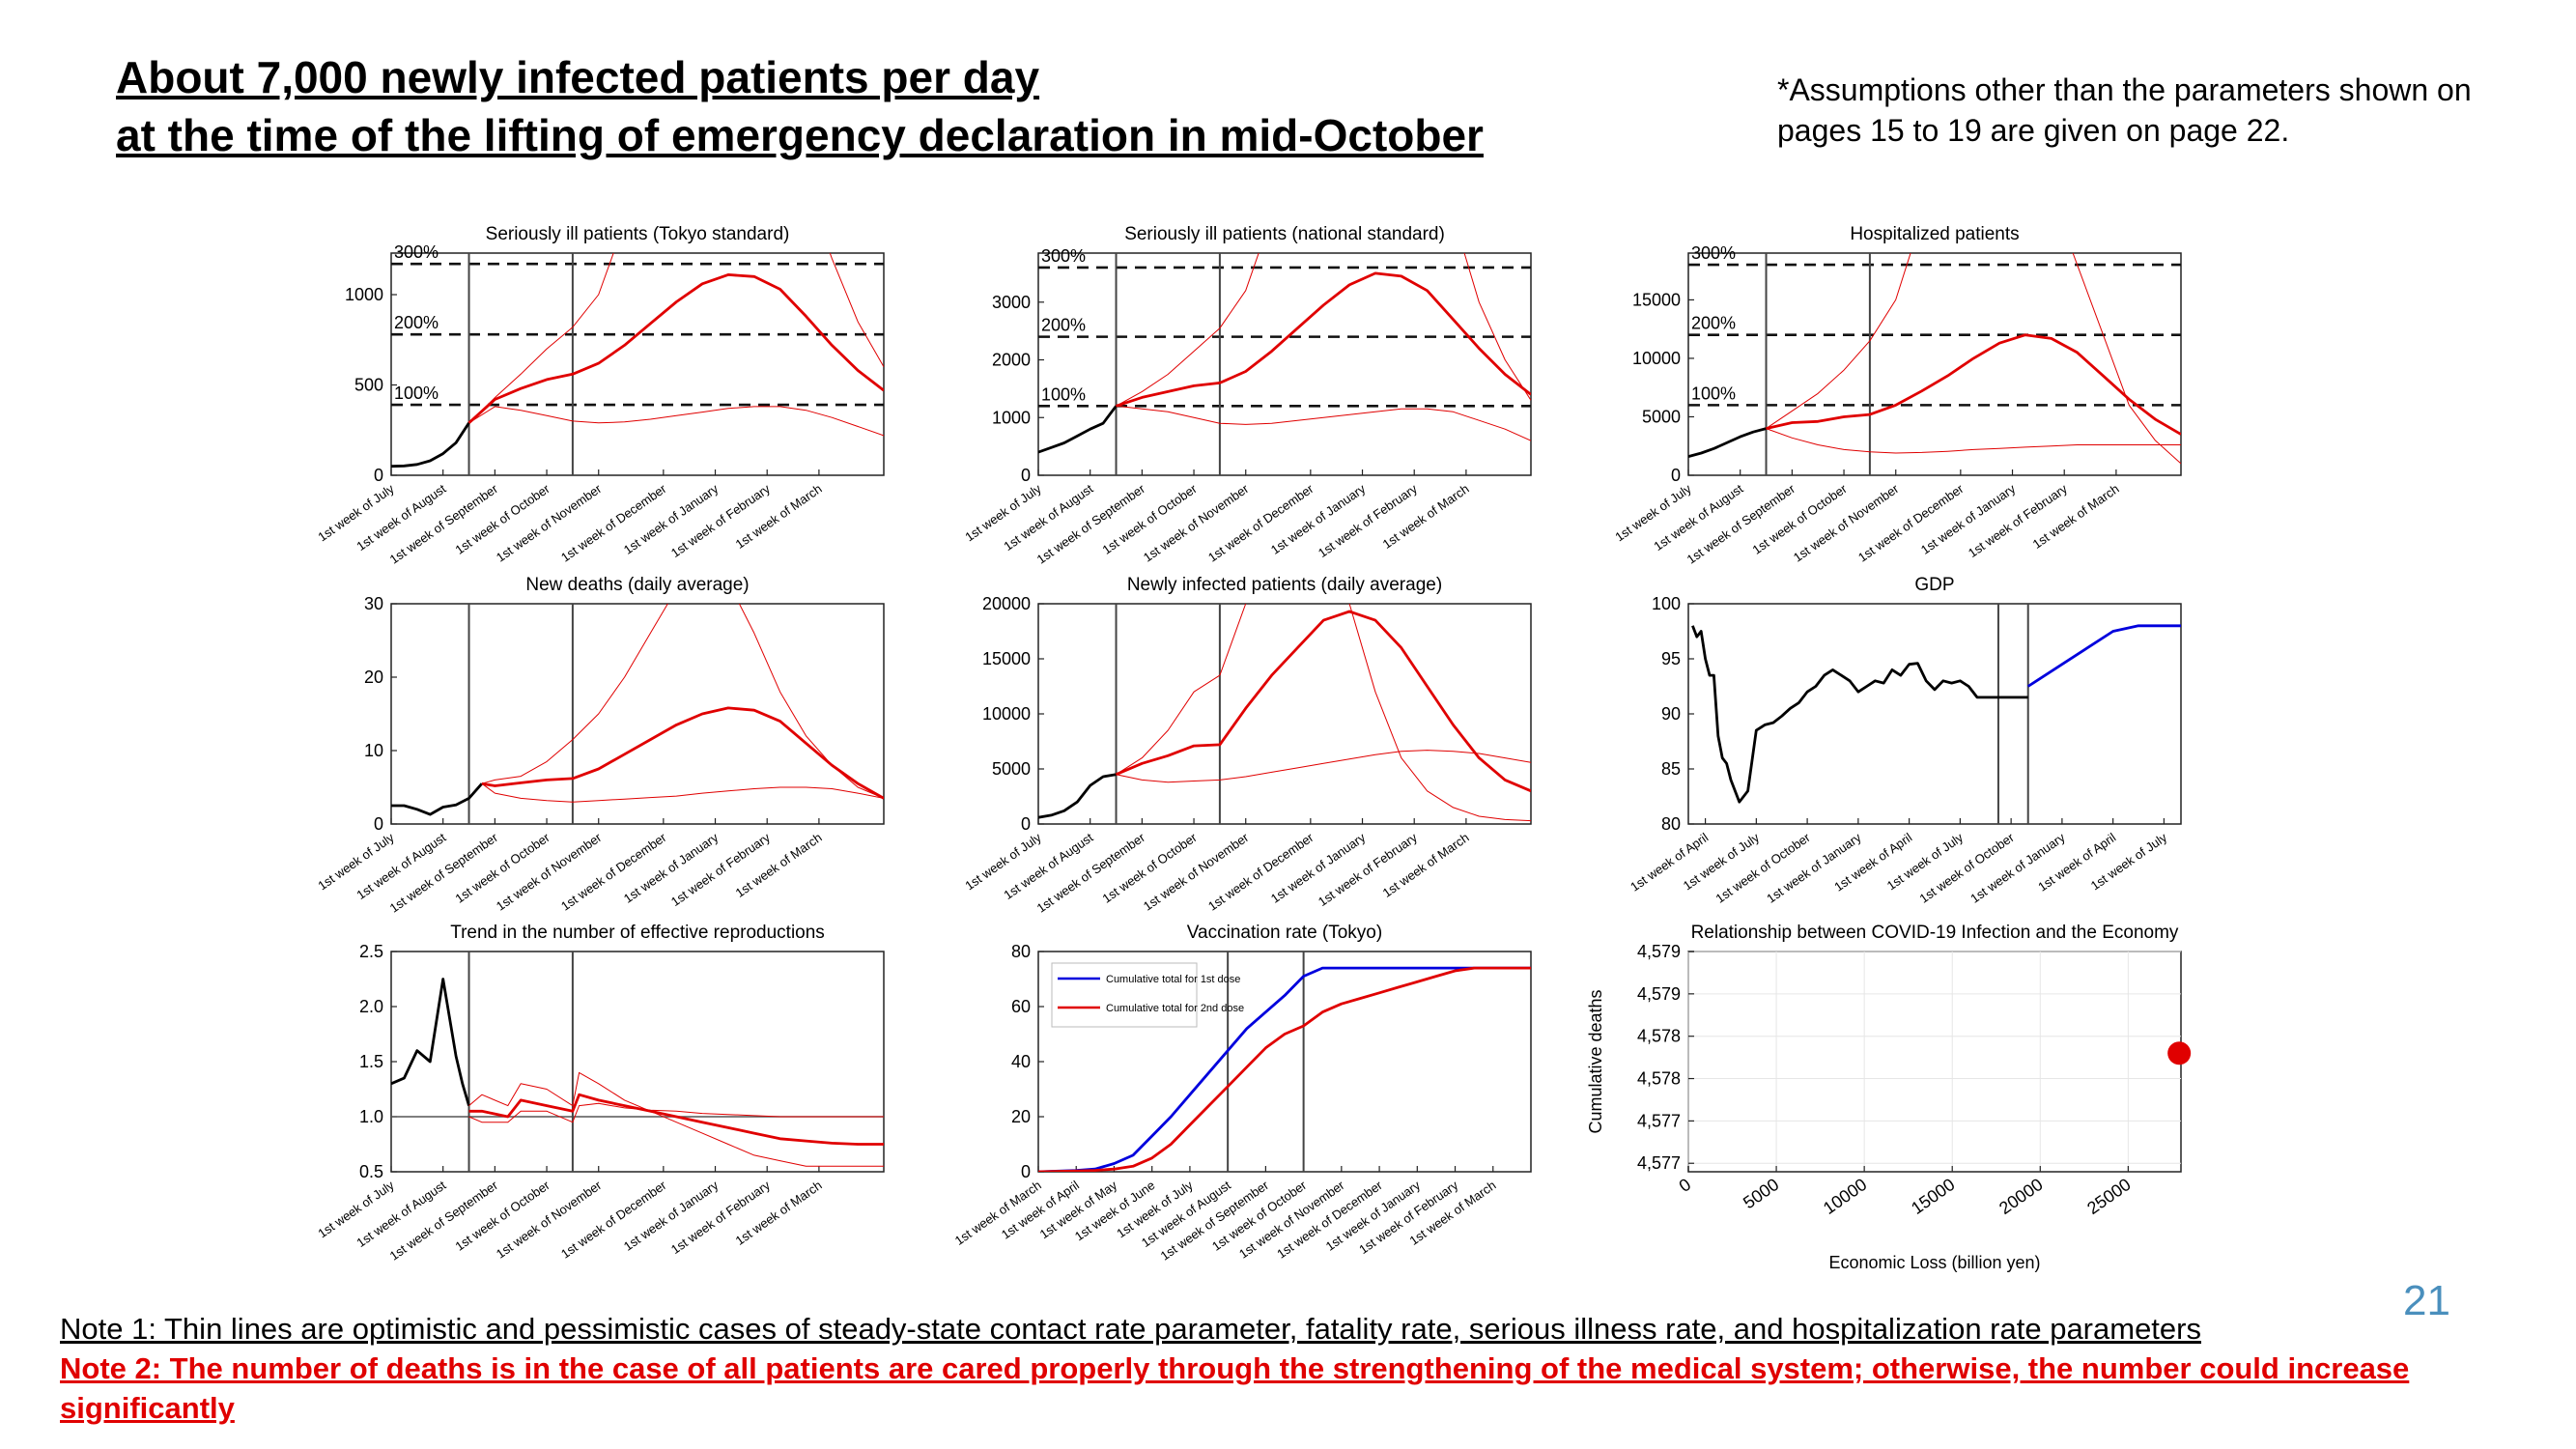  What do you see at coordinates (1006, 603) in the screenshot?
I see `y-tick-label: 20000` at bounding box center [1006, 603].